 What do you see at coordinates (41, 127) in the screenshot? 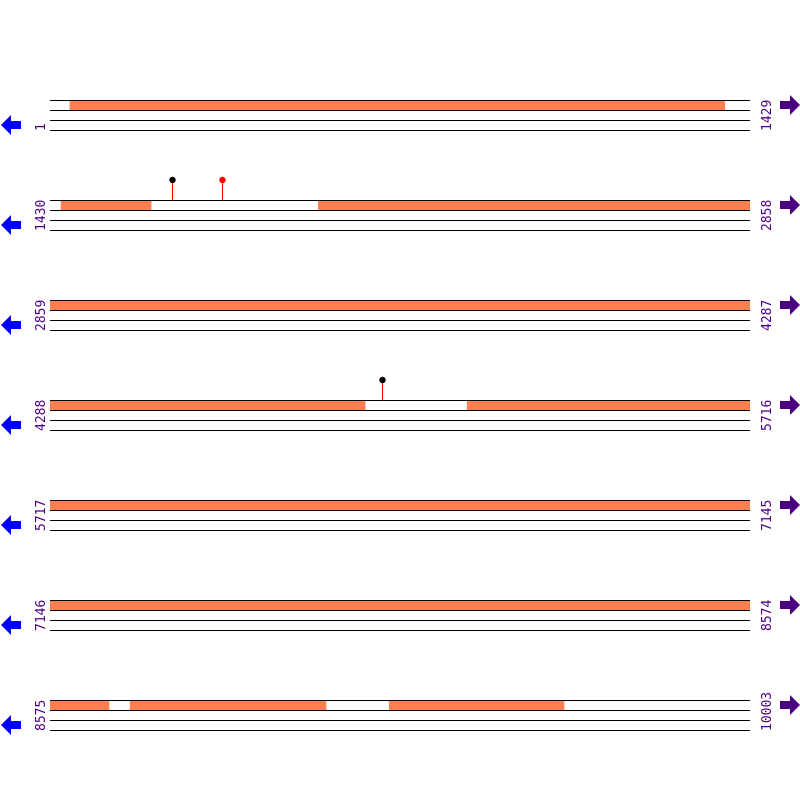
I see `row-start-label: 1` at bounding box center [41, 127].